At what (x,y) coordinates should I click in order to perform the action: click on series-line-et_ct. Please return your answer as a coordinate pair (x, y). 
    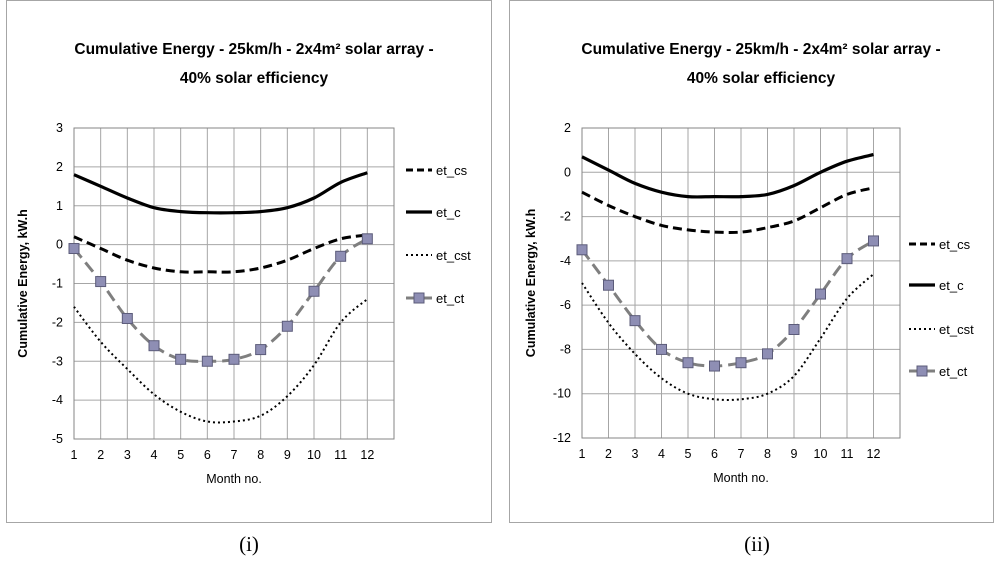
    Looking at the image, I should click on (727, 303).